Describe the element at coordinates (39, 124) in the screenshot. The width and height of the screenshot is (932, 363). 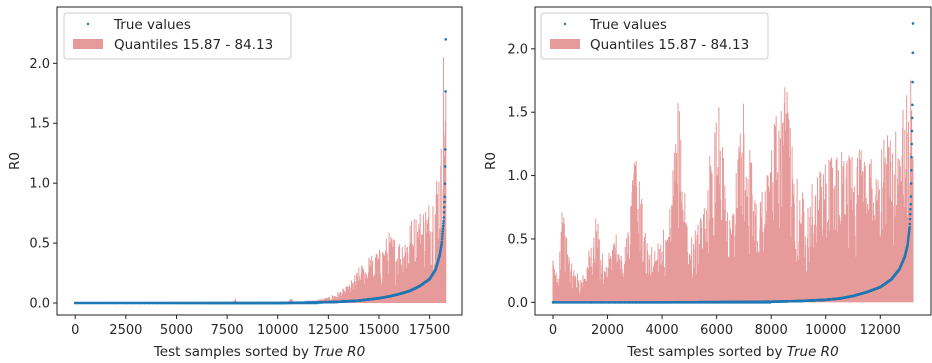
I see `y-tick-label-left: 1.5` at that location.